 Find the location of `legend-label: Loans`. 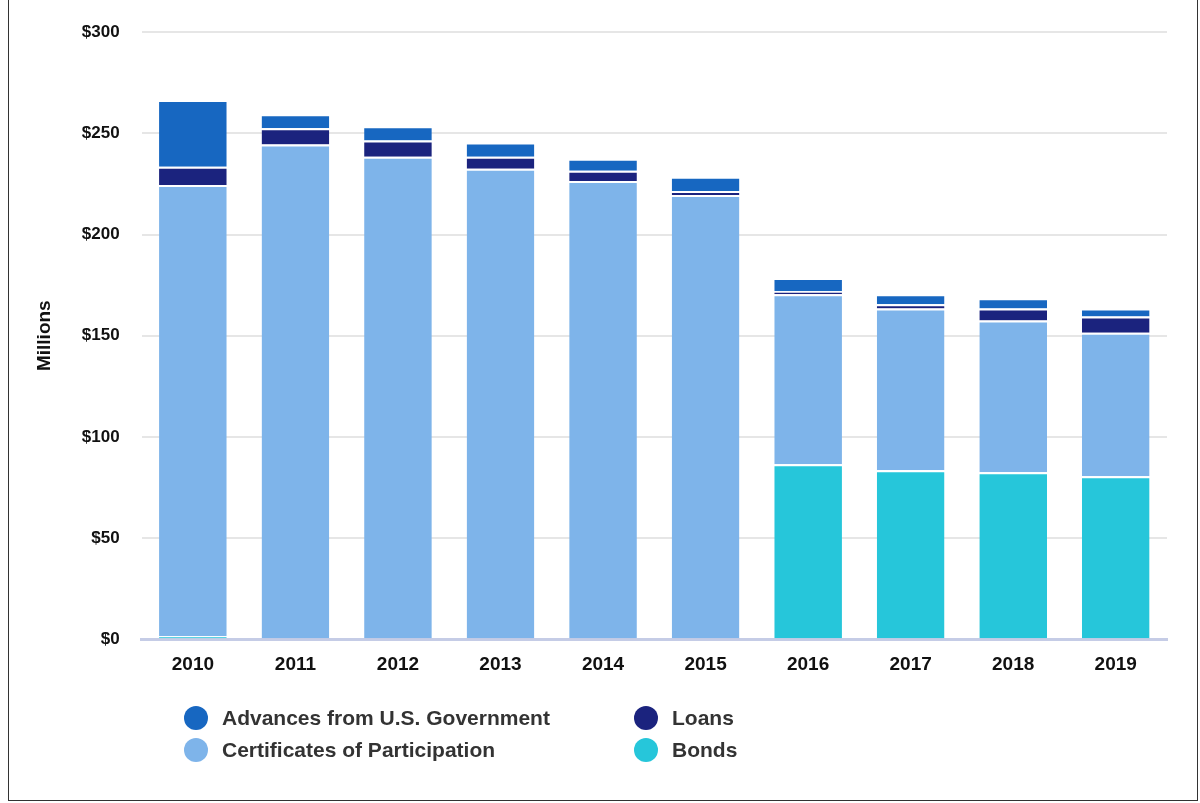

legend-label: Loans is located at coordinates (703, 718).